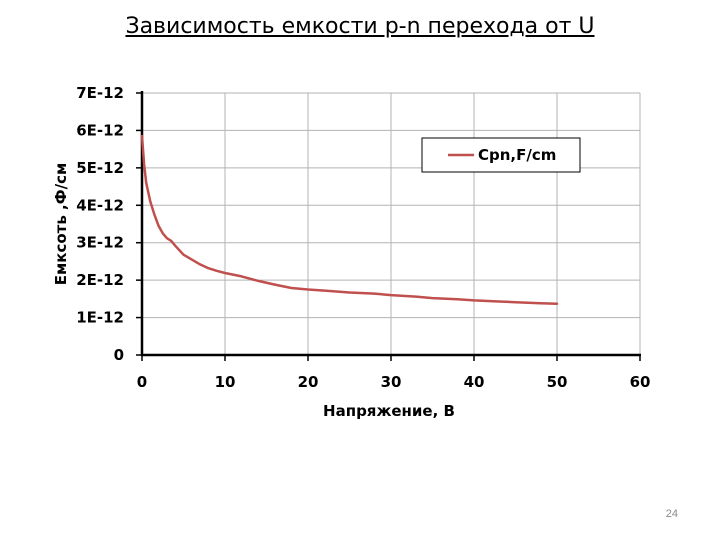 Image resolution: width=720 pixels, height=540 pixels. I want to click on slide-title: Зависимость емкости p-n перехода от U, so click(360, 26).